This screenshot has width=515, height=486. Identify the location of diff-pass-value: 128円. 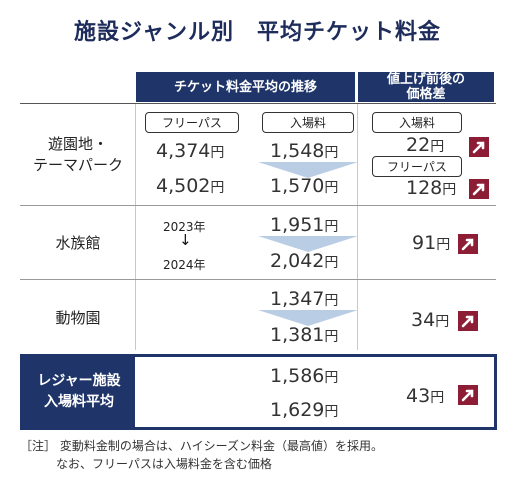
(431, 188).